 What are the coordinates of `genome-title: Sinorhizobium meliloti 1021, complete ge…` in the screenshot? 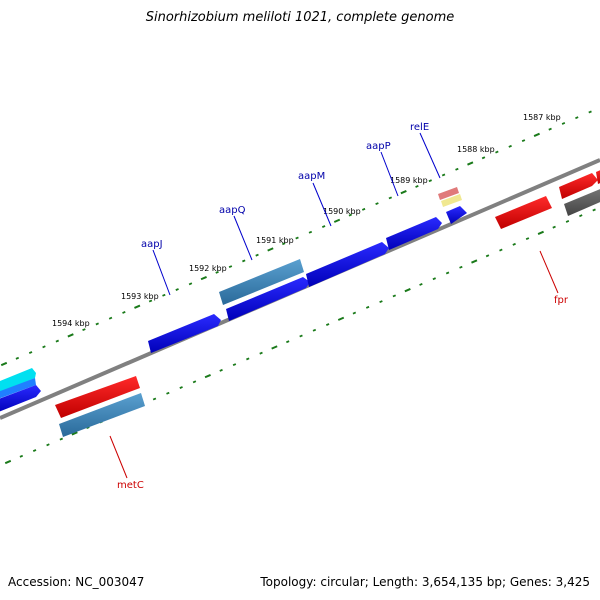 It's located at (300, 17).